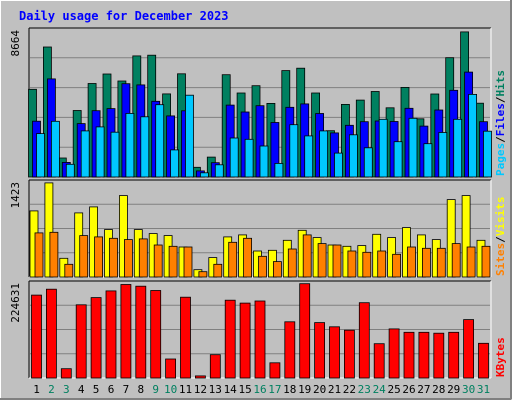 The height and width of the screenshot is (400, 512). Describe the element at coordinates (483, 389) in the screenshot. I see `day-label-31: 31` at that location.